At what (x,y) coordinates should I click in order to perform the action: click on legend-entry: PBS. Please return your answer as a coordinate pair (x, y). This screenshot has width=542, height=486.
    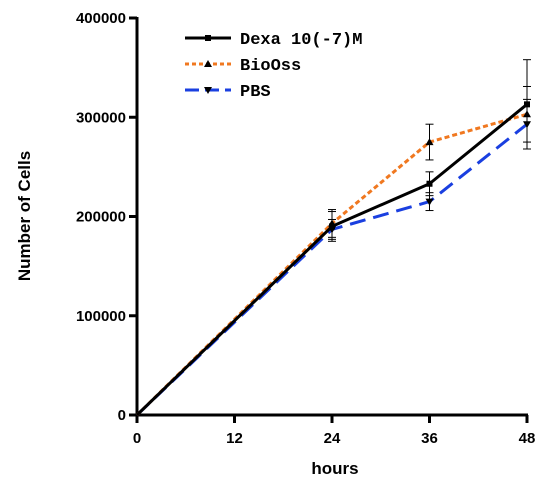
    Looking at the image, I should click on (228, 92).